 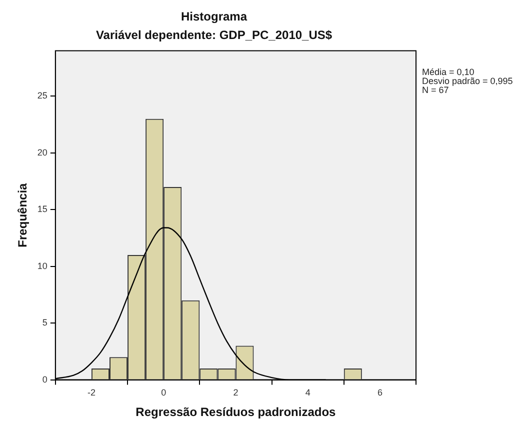 What do you see at coordinates (42, 265) in the screenshot?
I see `y-tick-label: 10` at bounding box center [42, 265].